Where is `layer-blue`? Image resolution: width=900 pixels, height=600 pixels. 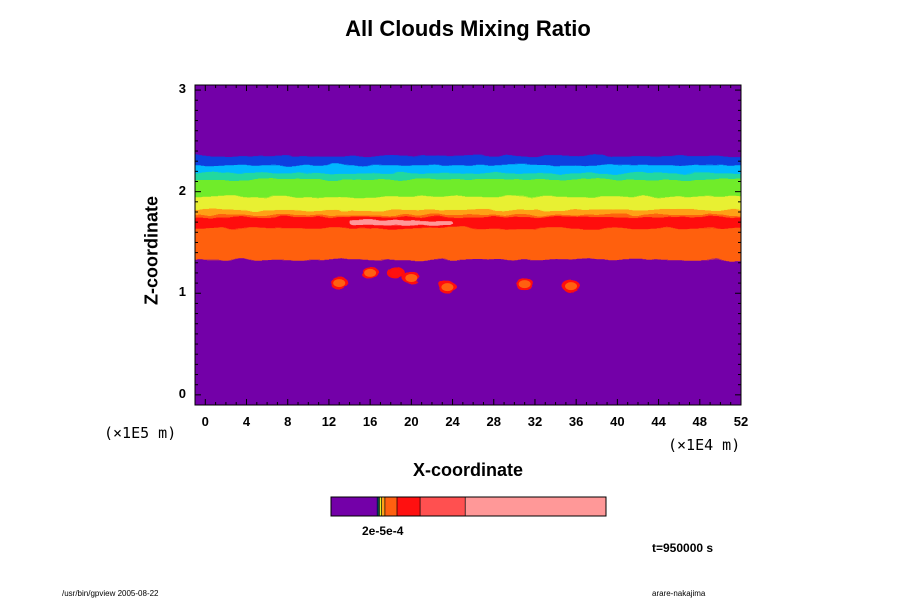
layer-blue is located at coordinates (468, 162).